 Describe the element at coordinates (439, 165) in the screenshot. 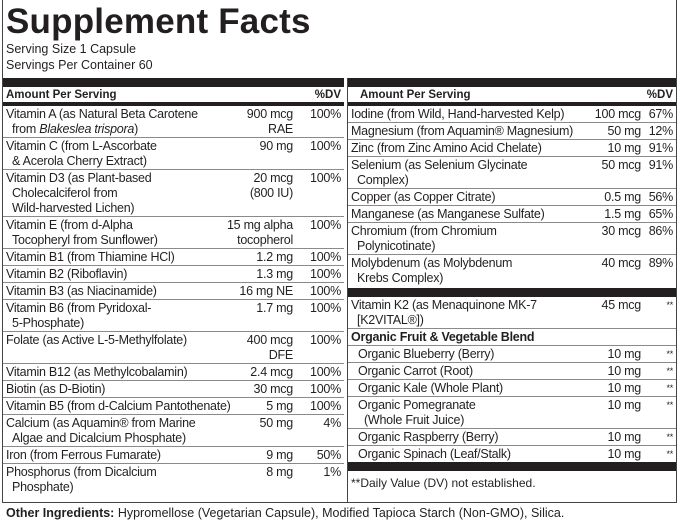

I see `name-line: Selenium (as Selenium Glycinate` at that location.